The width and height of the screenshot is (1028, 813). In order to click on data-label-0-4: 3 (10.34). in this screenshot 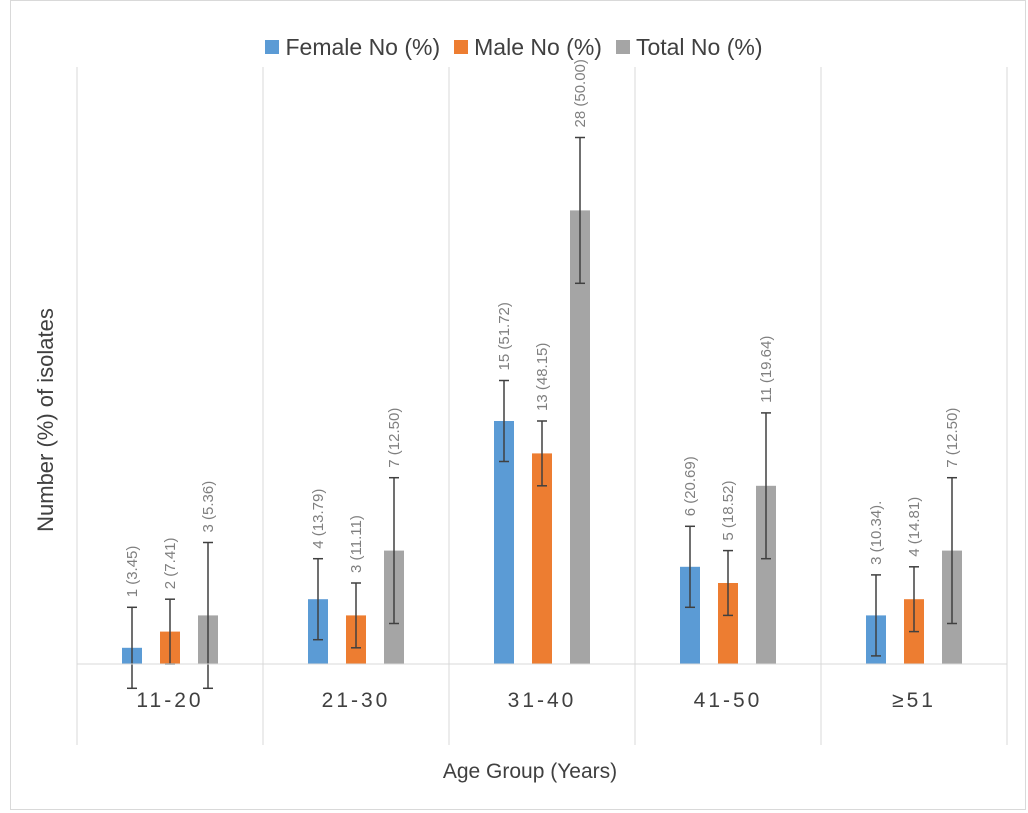, I will do `click(876, 533)`.